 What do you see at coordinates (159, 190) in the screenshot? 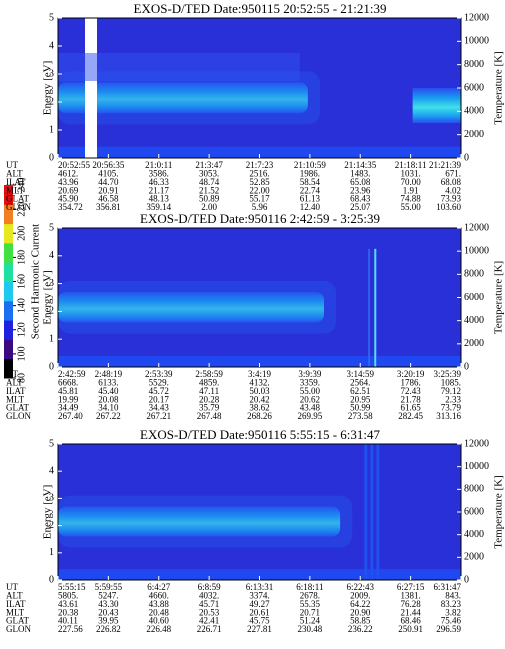
I see `table-cell: 21.17` at bounding box center [159, 190].